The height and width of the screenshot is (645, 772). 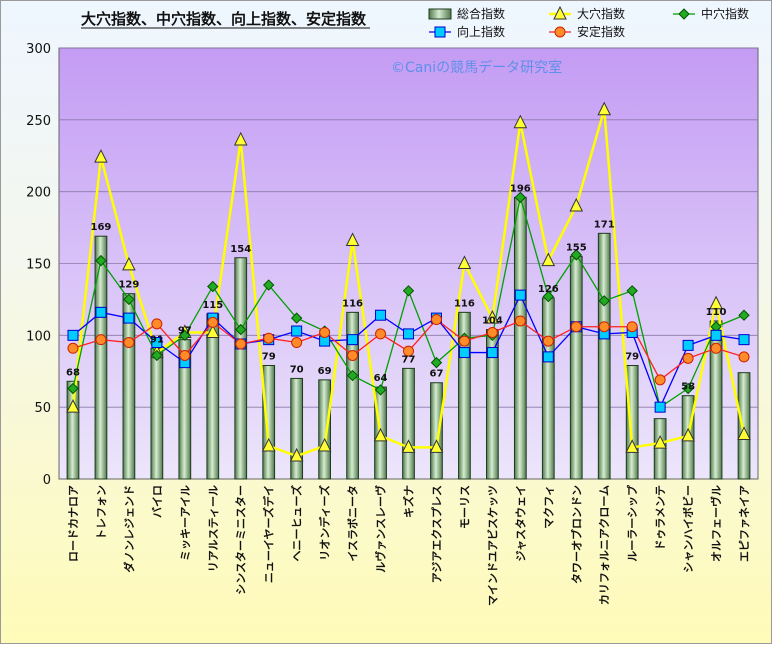 I want to click on legend-label: 向上指数, so click(x=481, y=31).